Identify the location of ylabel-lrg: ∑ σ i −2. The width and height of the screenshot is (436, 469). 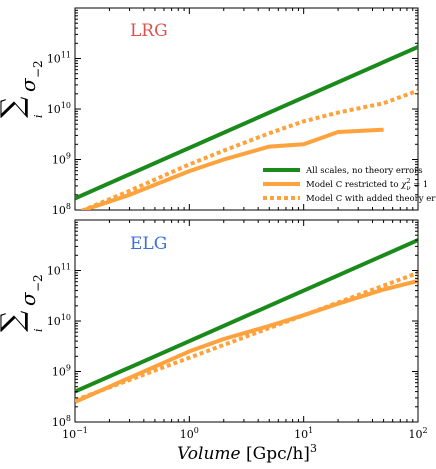
(22, 89).